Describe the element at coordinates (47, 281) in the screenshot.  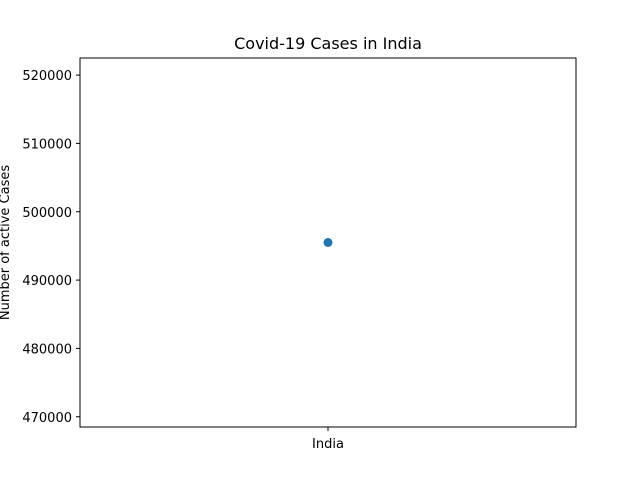
I see `y-tick-label: 490000` at that location.